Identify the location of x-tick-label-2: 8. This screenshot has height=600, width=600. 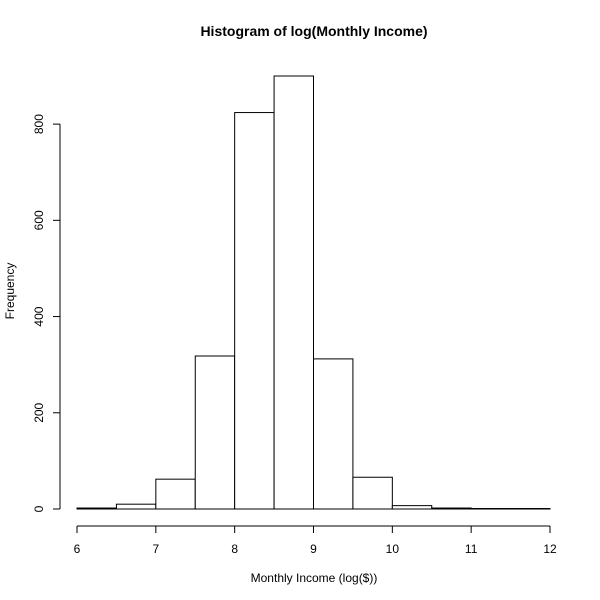
(234, 549).